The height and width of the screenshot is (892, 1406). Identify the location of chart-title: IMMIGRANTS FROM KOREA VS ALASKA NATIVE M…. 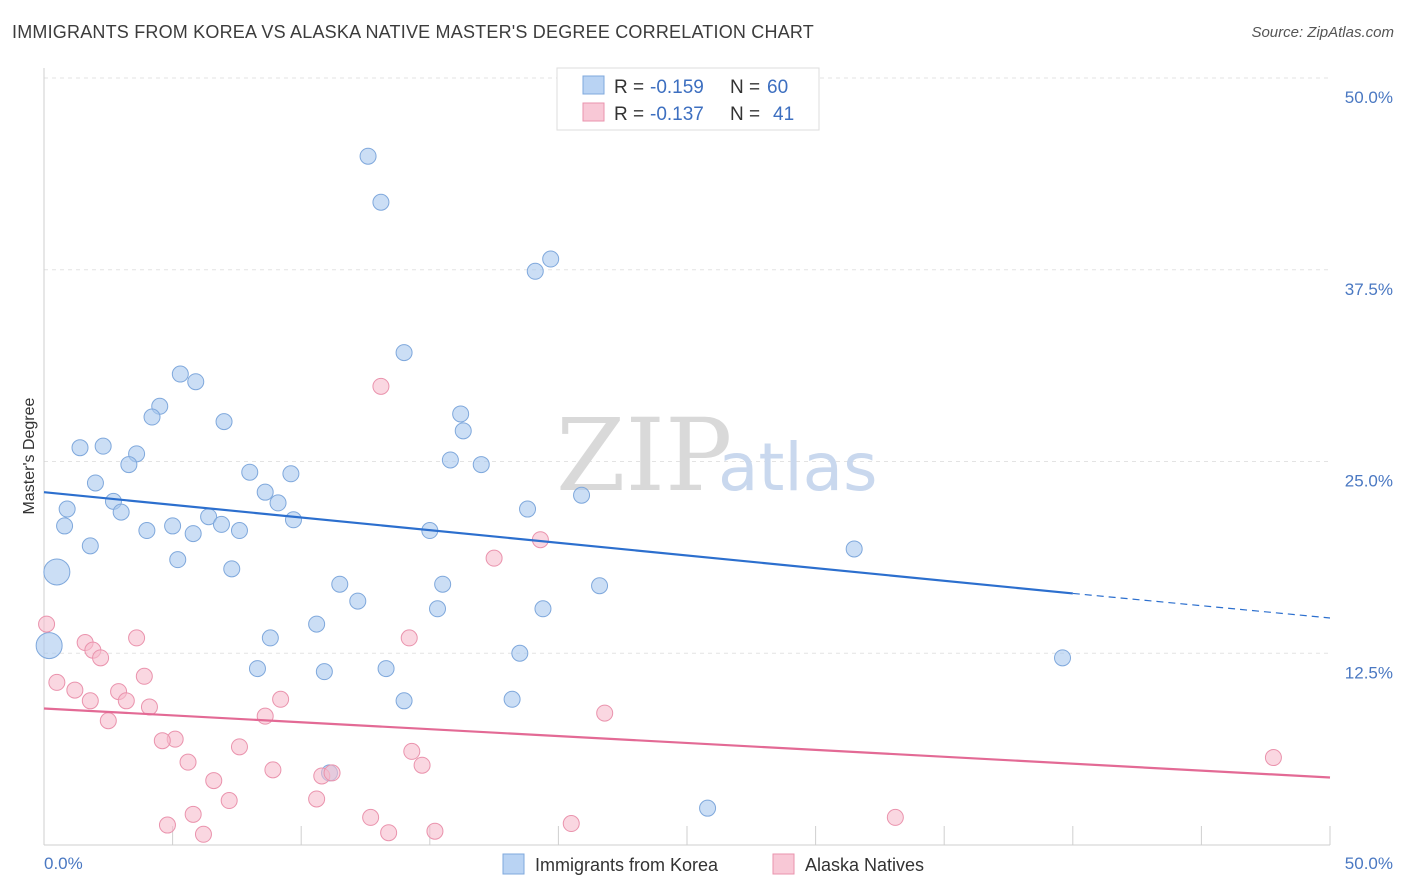
(413, 32).